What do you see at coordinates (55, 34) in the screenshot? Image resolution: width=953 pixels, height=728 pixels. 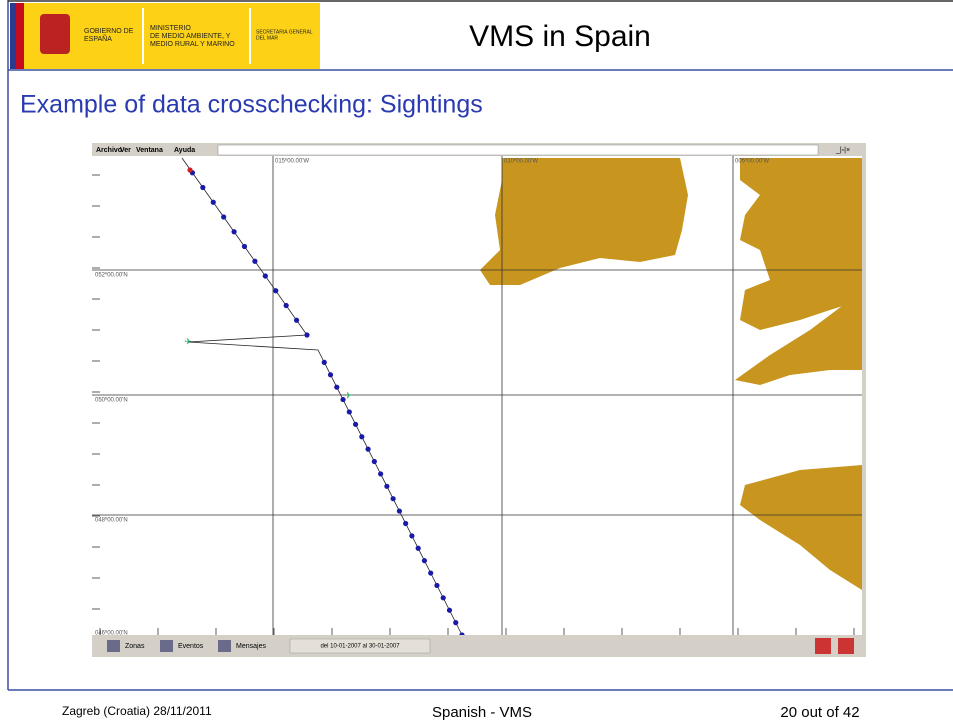 I see `coat-of-arms` at bounding box center [55, 34].